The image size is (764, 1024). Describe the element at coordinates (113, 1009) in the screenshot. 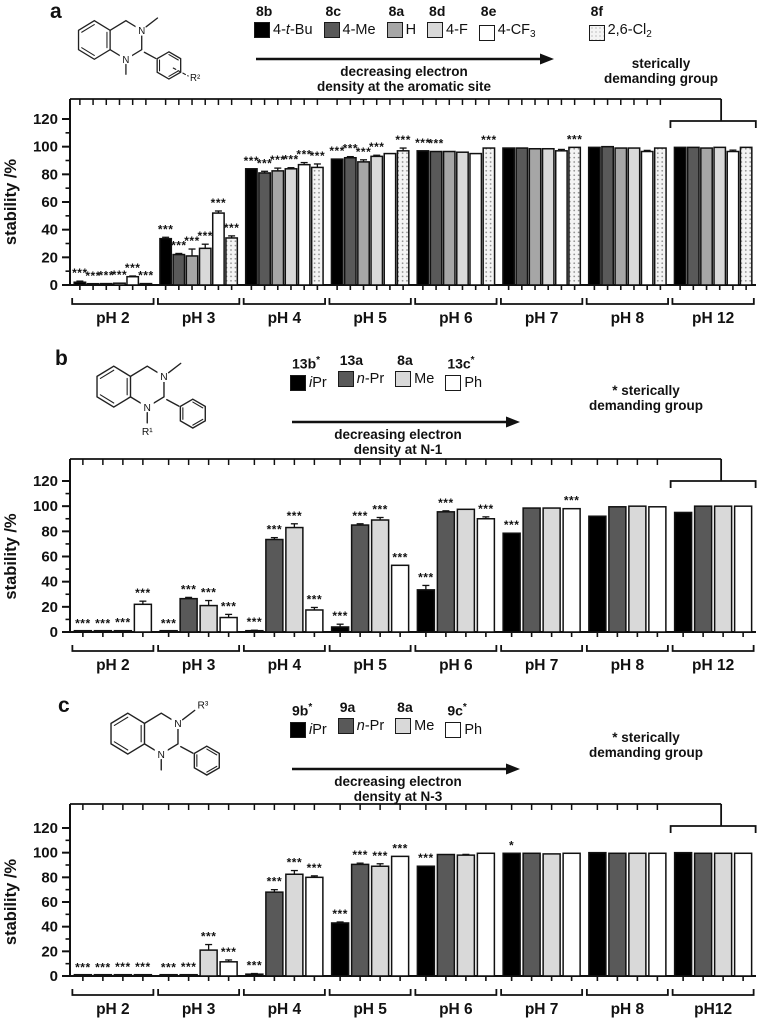

I see `x-category-label: pH 2` at that location.